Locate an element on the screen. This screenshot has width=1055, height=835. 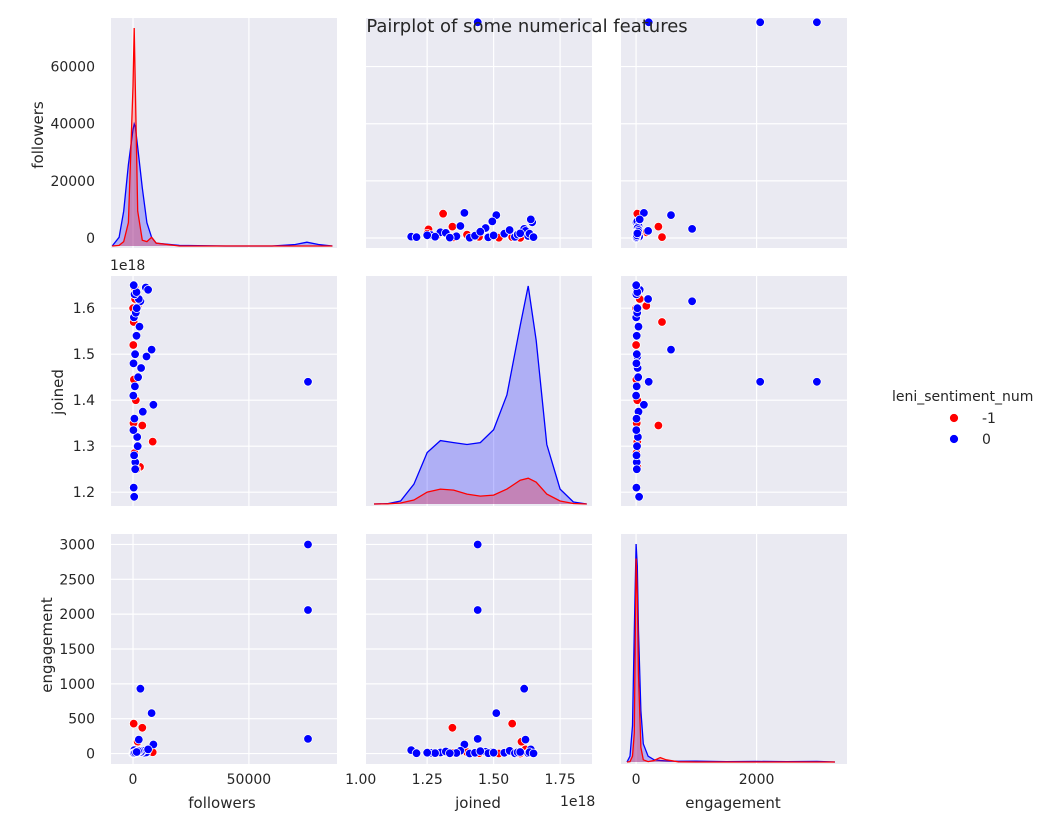
y-tick-label-engagement: 0 is located at coordinates (90, 755).